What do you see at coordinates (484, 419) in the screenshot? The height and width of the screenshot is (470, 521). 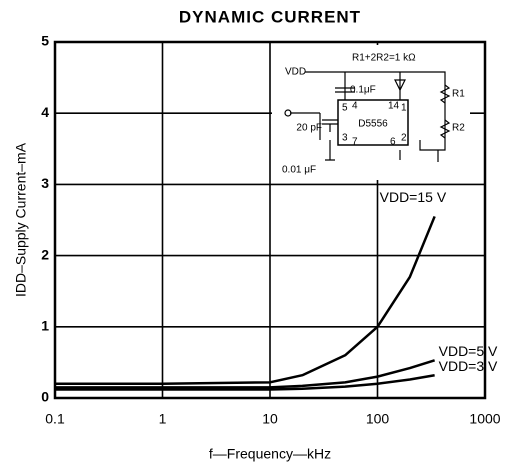 I see `x-tick-label: 1000` at bounding box center [484, 419].